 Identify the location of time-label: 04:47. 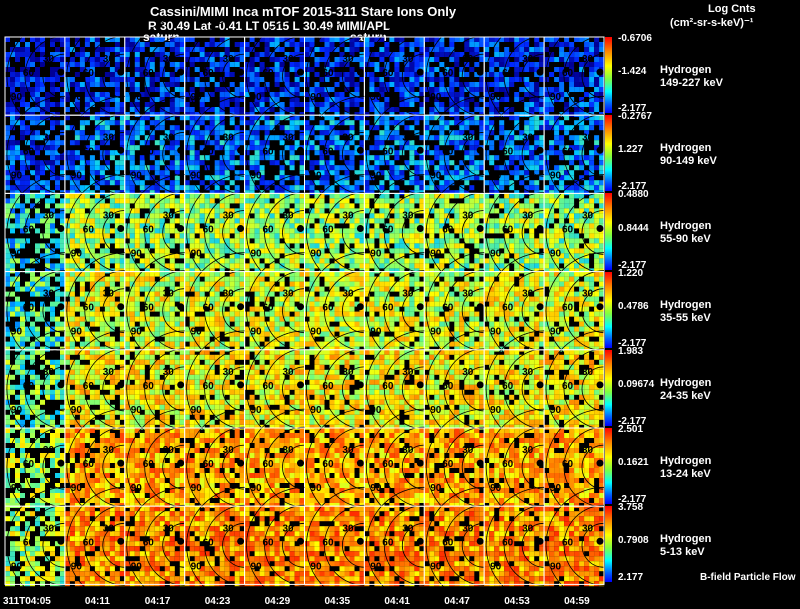
(457, 601).